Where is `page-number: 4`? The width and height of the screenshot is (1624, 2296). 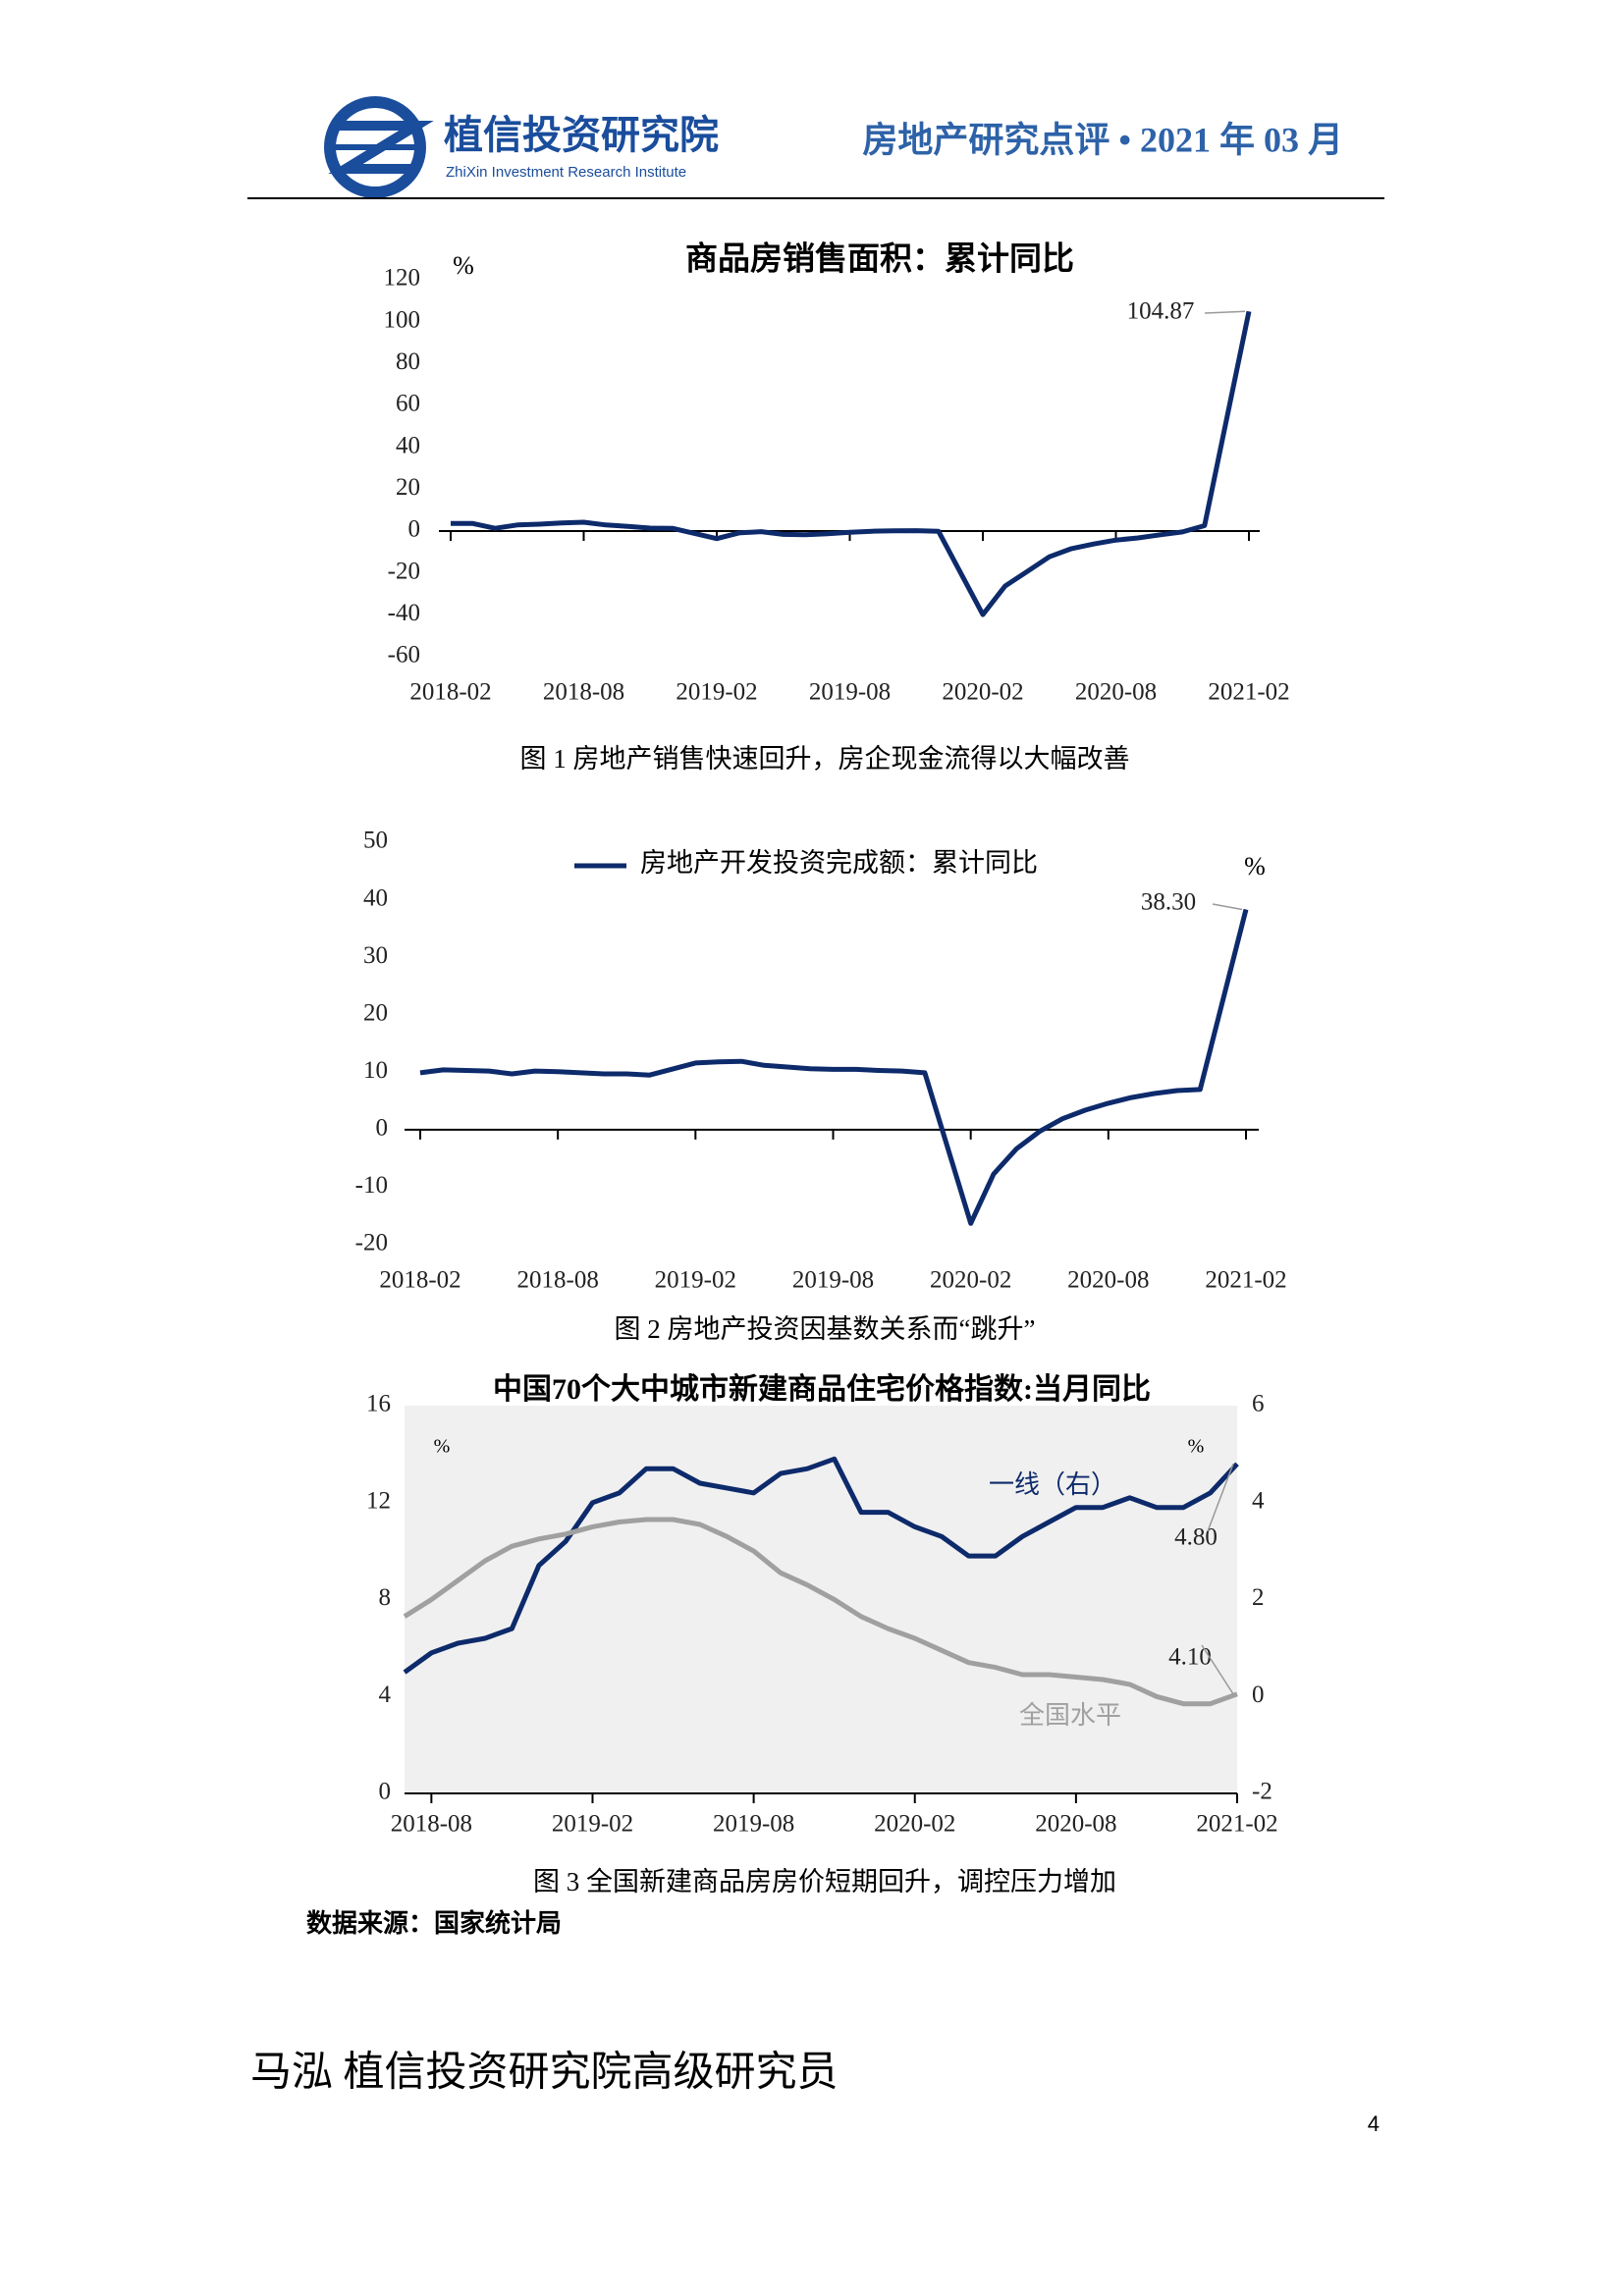 page-number: 4 is located at coordinates (1374, 2123).